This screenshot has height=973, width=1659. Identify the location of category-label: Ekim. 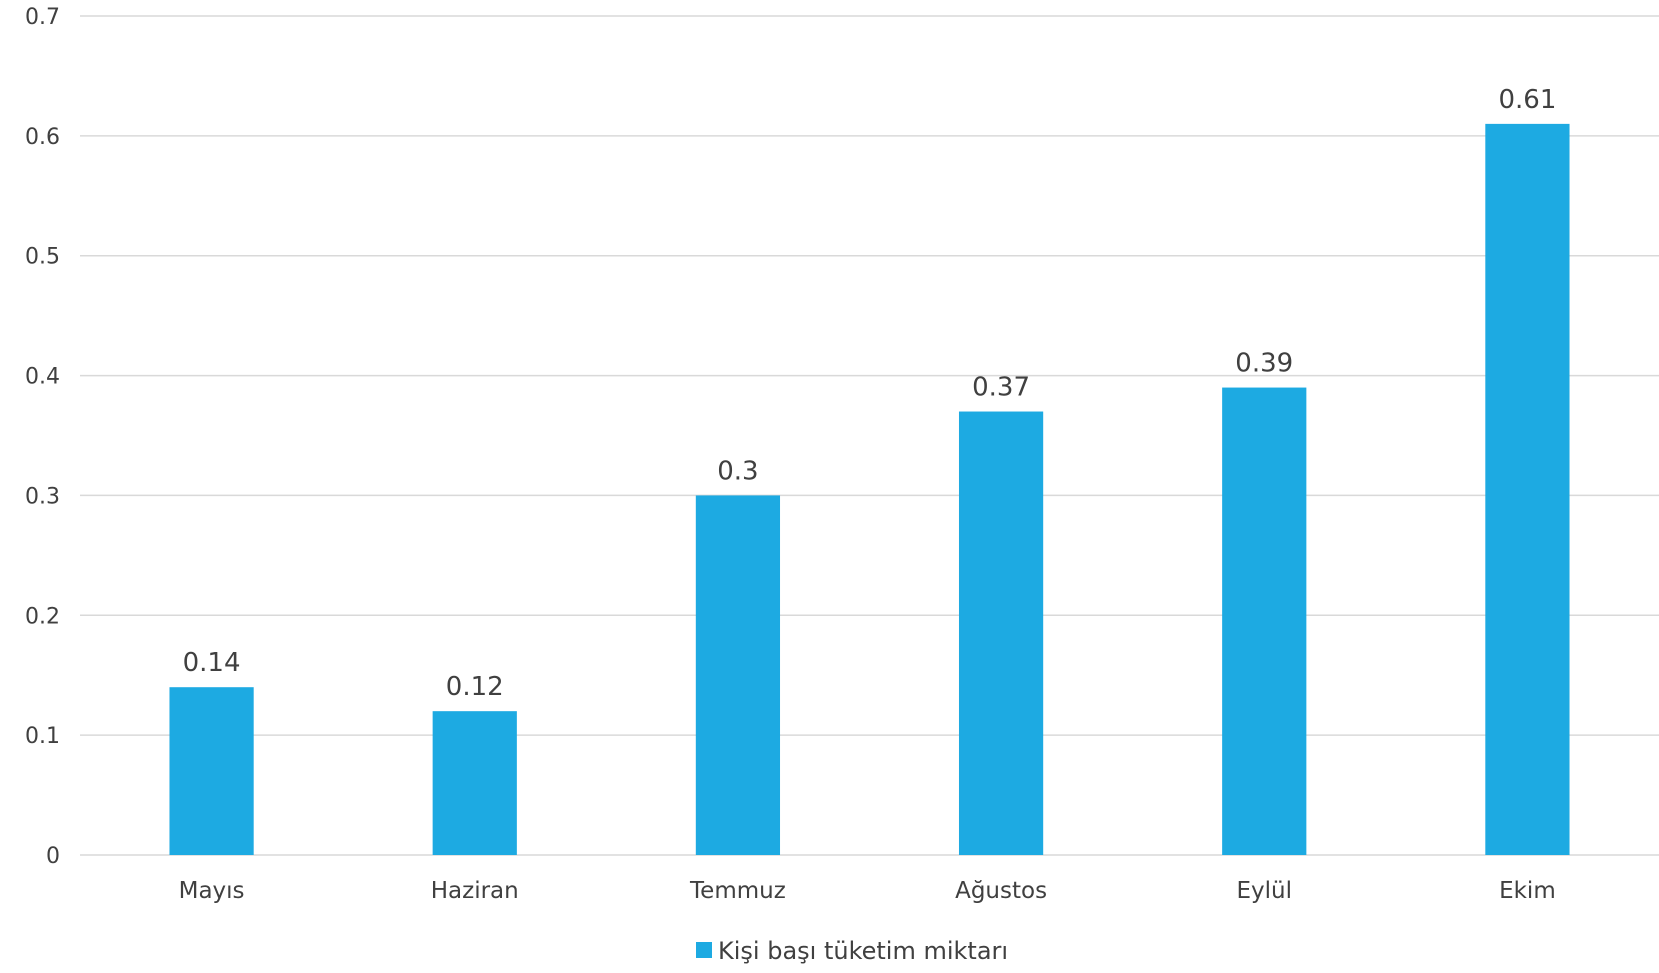
(1527, 891).